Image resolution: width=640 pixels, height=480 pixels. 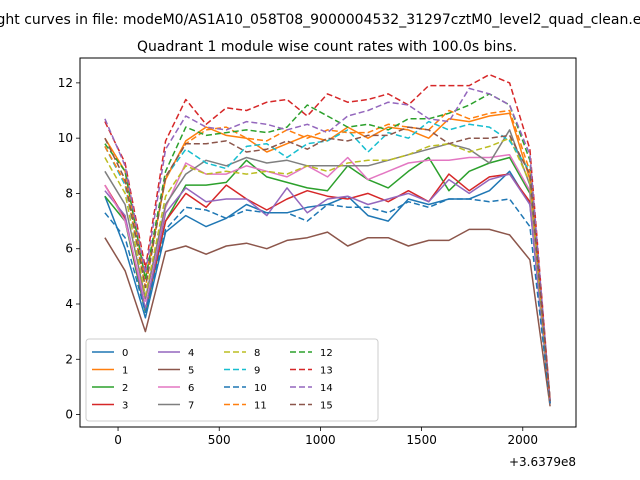 I want to click on x-tick-label: 1500, so click(x=421, y=440).